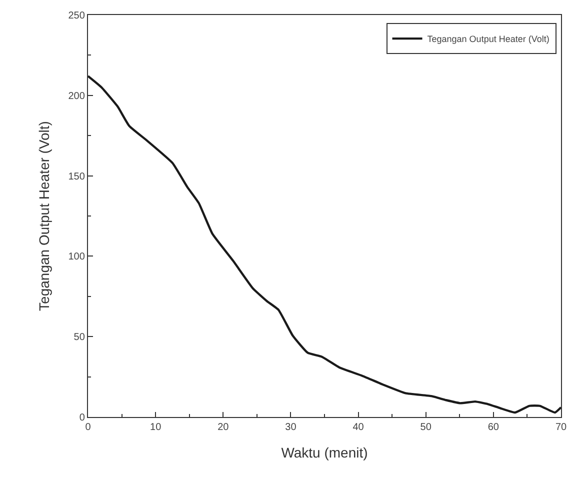 Image resolution: width=577 pixels, height=479 pixels. I want to click on legend-label: Tegangan Output Heater (Volt), so click(488, 39).